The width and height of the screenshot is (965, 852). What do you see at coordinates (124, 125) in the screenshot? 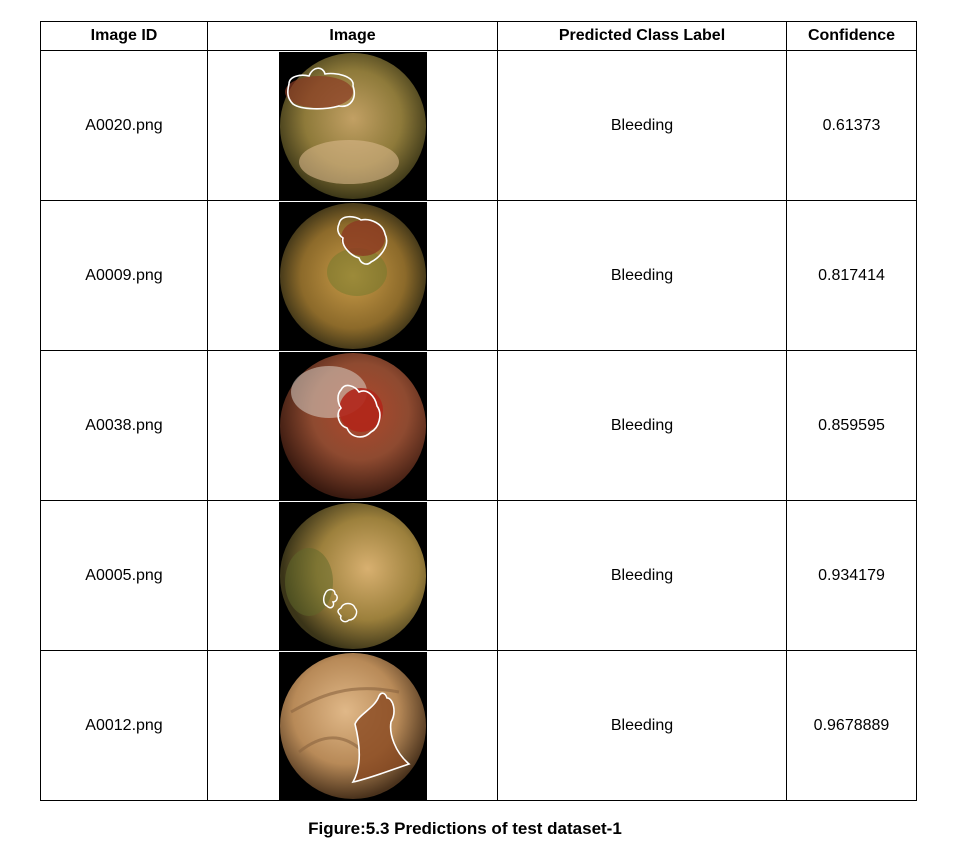
I see `image-id-cell: A0020.png` at bounding box center [124, 125].